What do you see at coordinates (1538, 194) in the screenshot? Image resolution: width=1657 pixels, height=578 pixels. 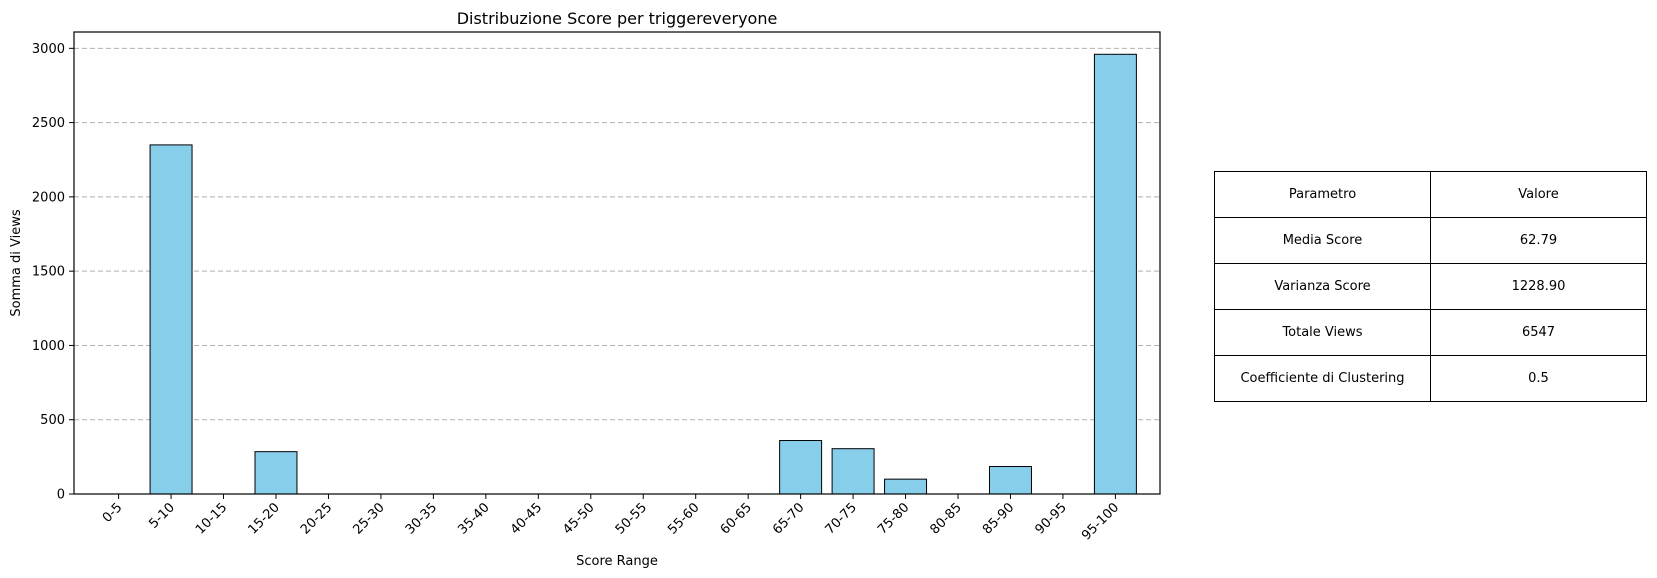 I see `table-header-valore: Valore` at bounding box center [1538, 194].